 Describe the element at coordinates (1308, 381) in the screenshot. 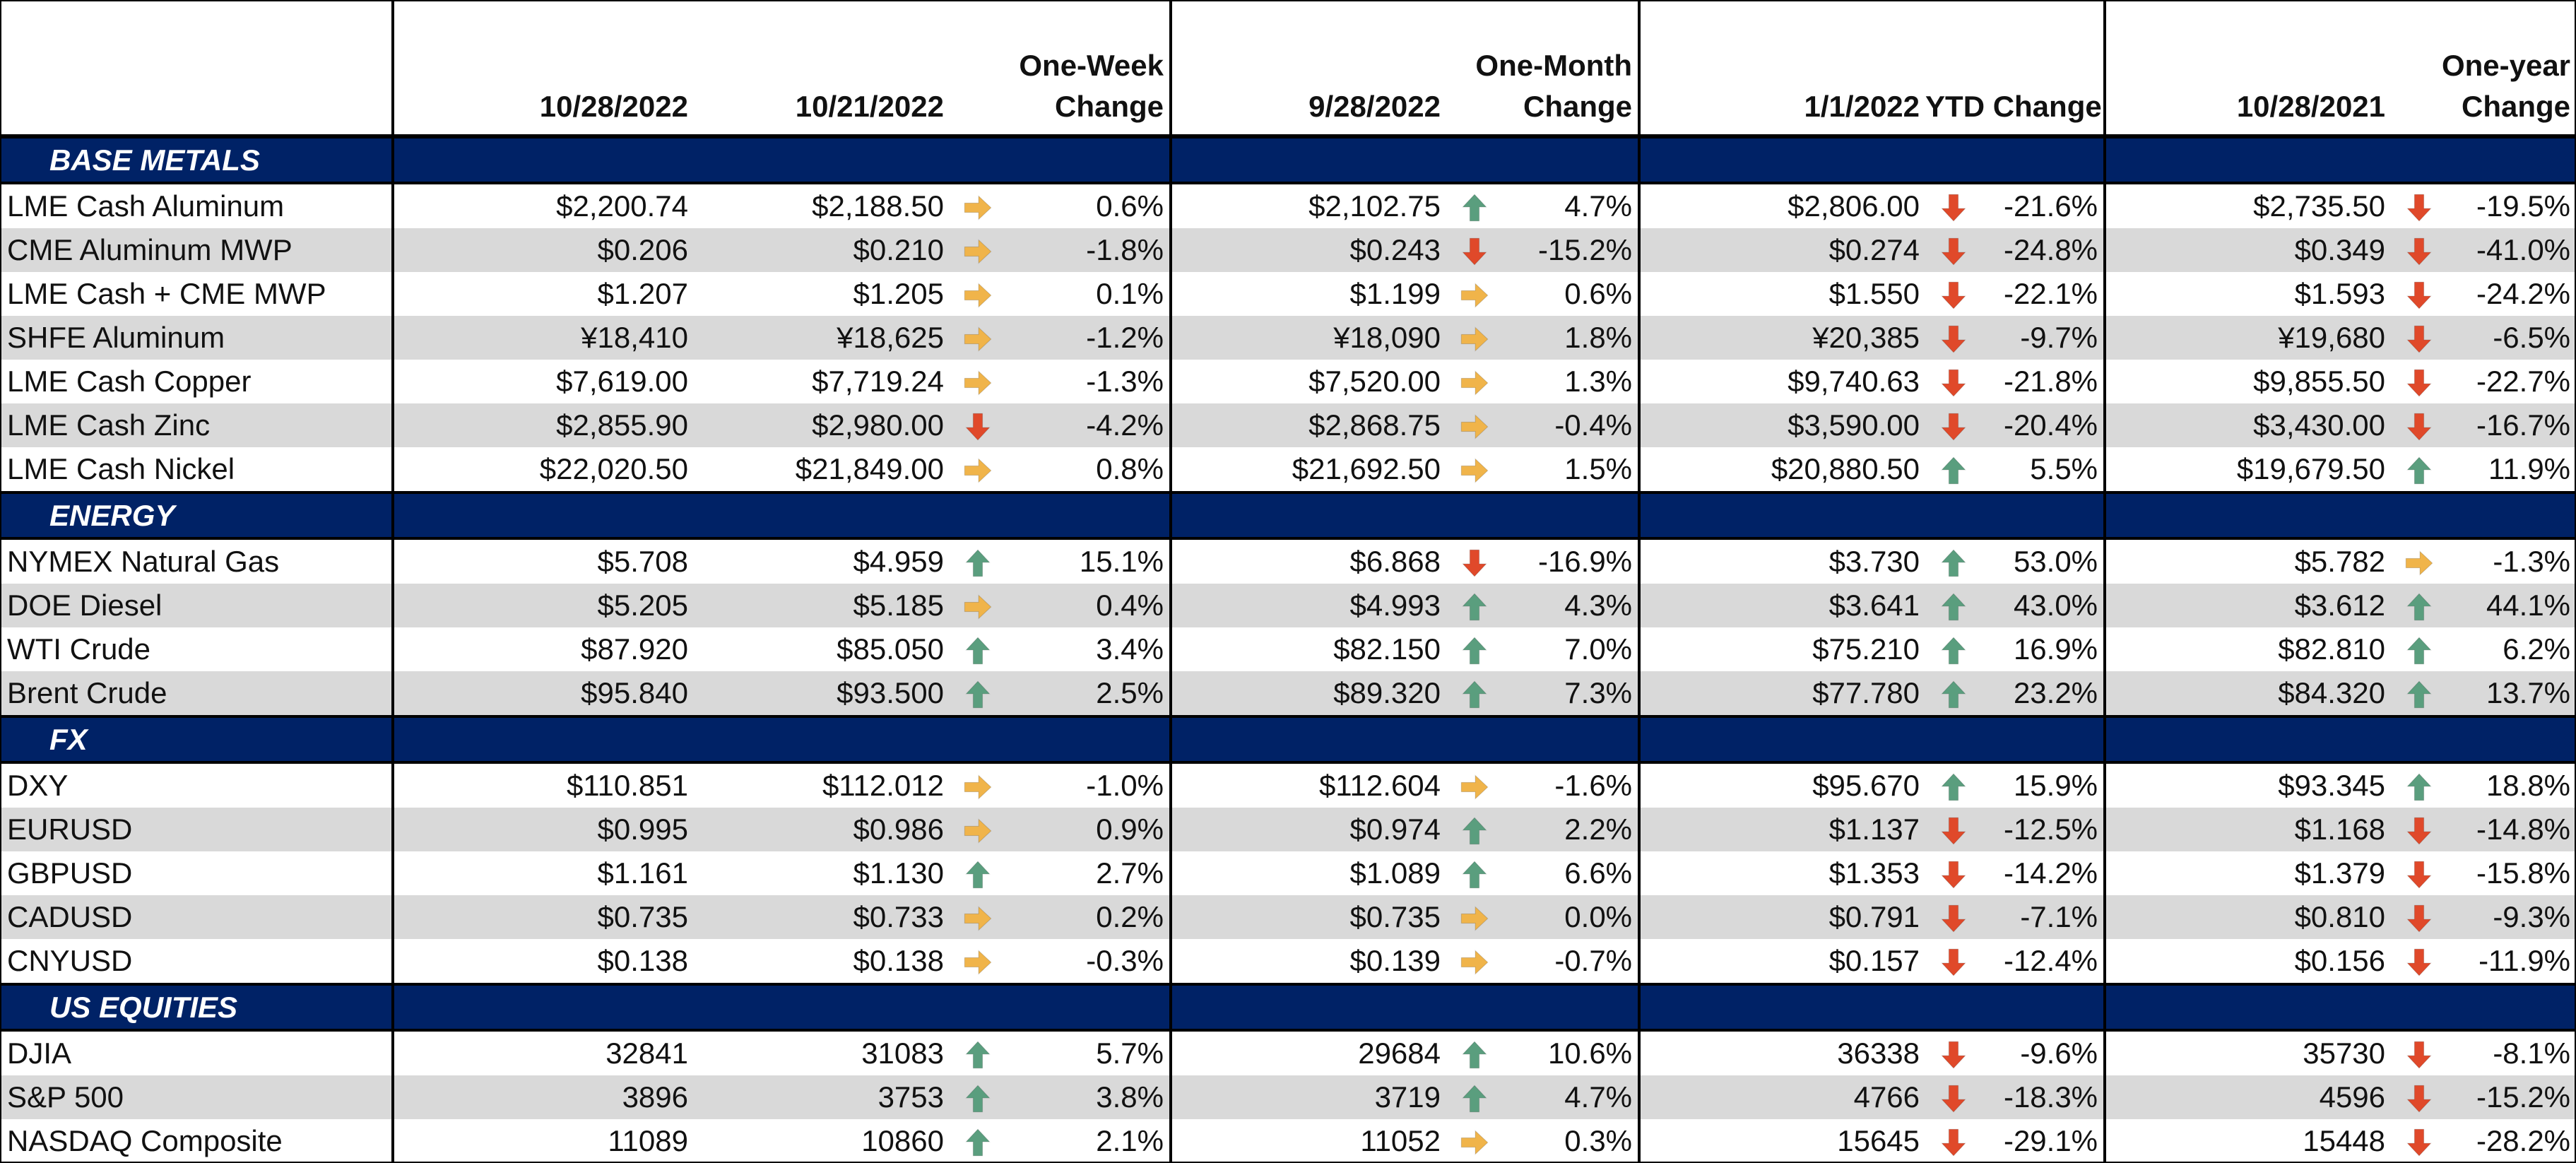

I see `month-ago-price: $7,520.00` at that location.